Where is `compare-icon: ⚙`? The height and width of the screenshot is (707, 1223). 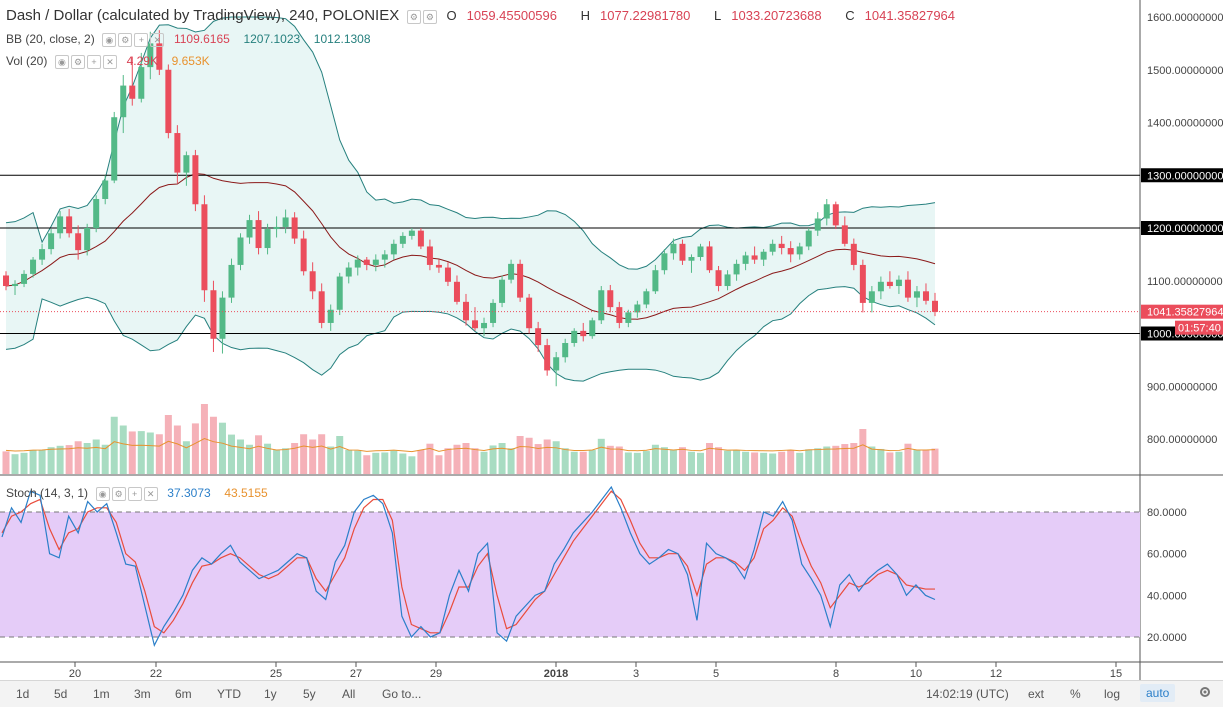 compare-icon: ⚙ is located at coordinates (429, 17).